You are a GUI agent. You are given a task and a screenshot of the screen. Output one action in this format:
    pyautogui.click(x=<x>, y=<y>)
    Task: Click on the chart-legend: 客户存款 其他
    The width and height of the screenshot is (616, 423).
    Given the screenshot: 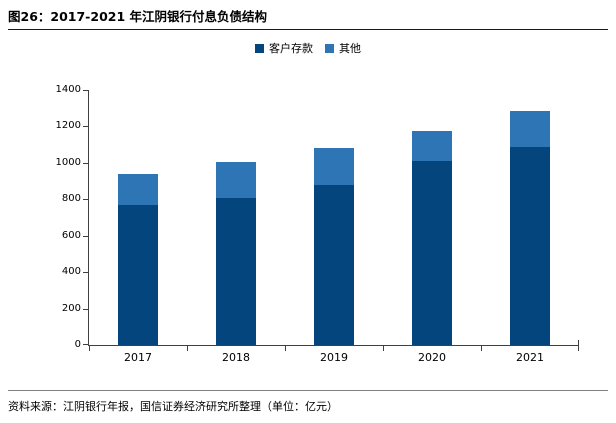 What is the action you would take?
    pyautogui.click(x=308, y=48)
    